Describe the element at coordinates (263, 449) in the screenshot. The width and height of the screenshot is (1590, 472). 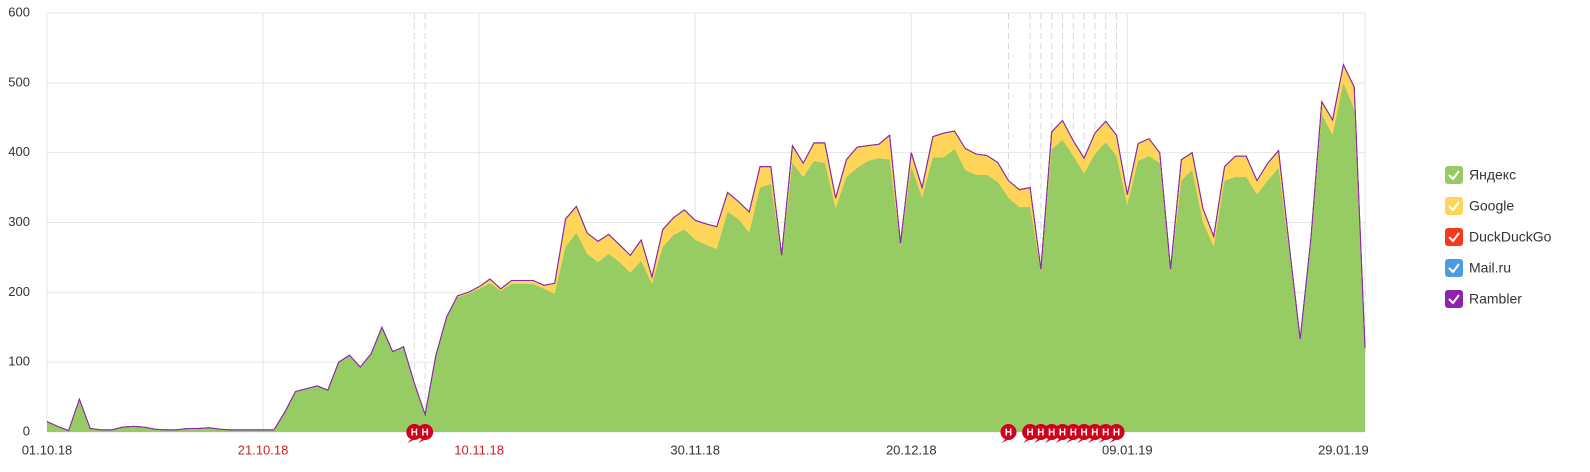
I see `x-tick-label: 21.10.18` at that location.